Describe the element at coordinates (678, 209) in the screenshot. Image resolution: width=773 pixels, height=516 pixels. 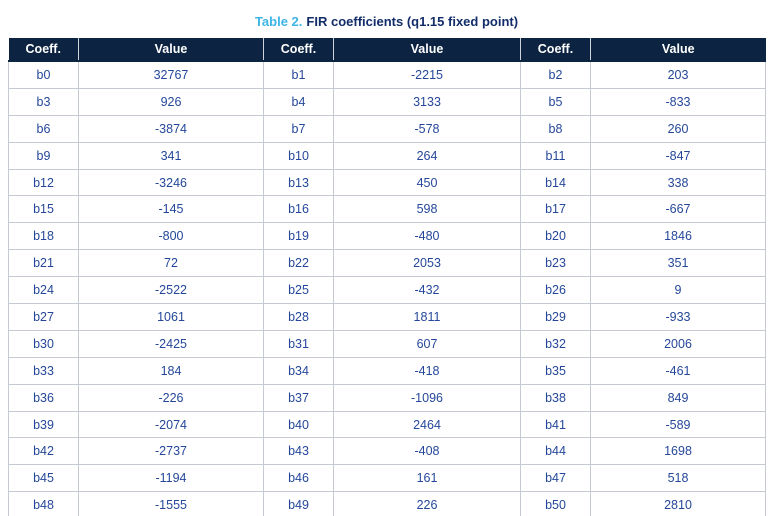
I see `value-cell: -667` at that location.